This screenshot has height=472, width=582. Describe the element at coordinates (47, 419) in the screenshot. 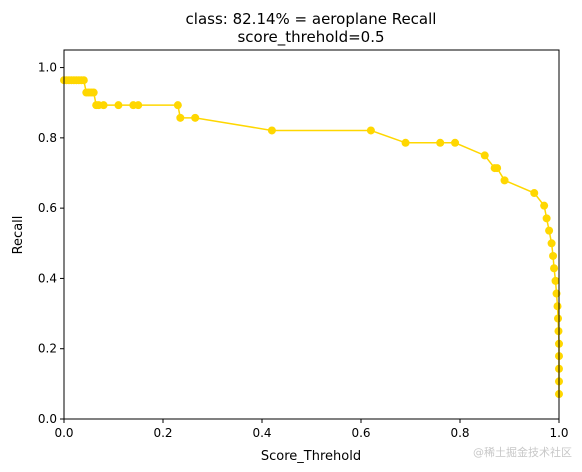

I see `y-tick-label: 0.0` at that location.